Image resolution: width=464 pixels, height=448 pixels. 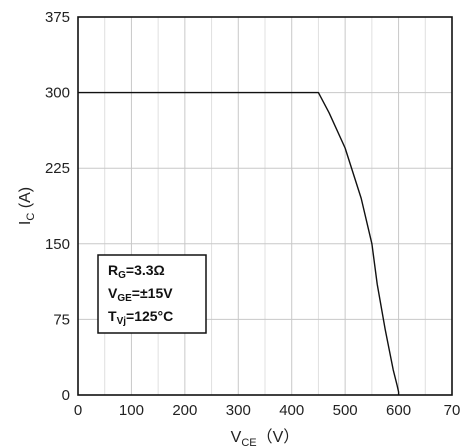 I want to click on annotation-rg-main: R, so click(x=113, y=270).